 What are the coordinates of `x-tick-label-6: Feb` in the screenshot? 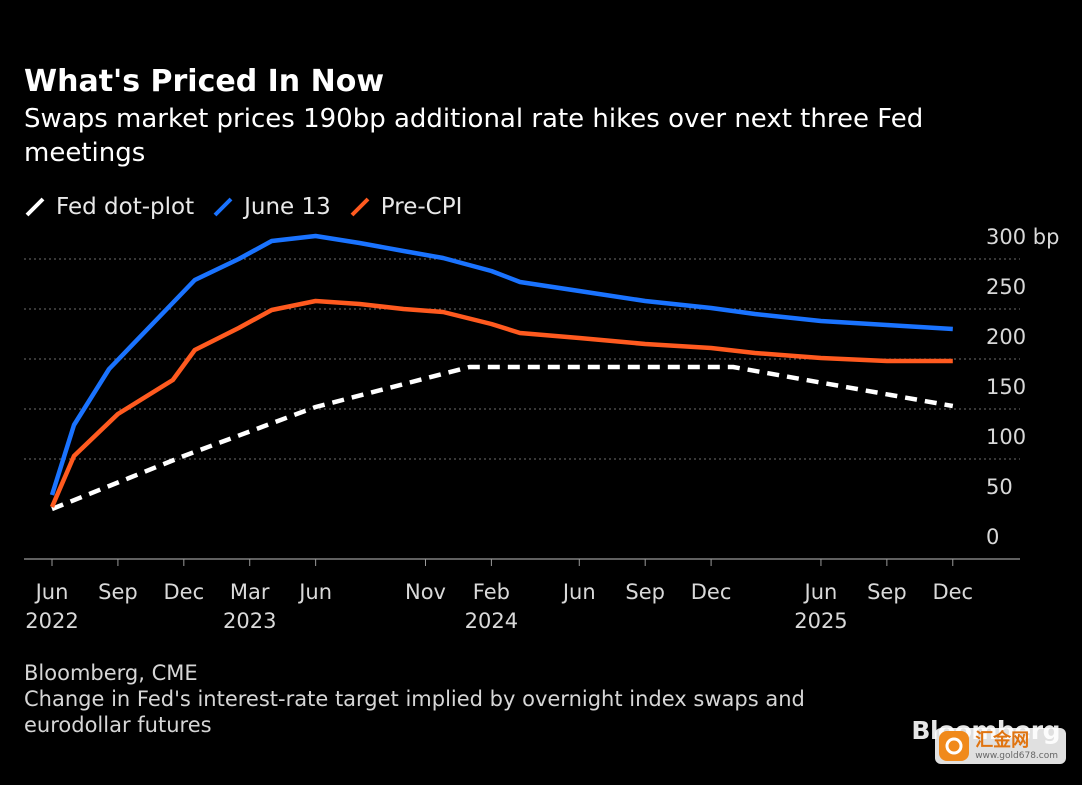 It's located at (491, 592).